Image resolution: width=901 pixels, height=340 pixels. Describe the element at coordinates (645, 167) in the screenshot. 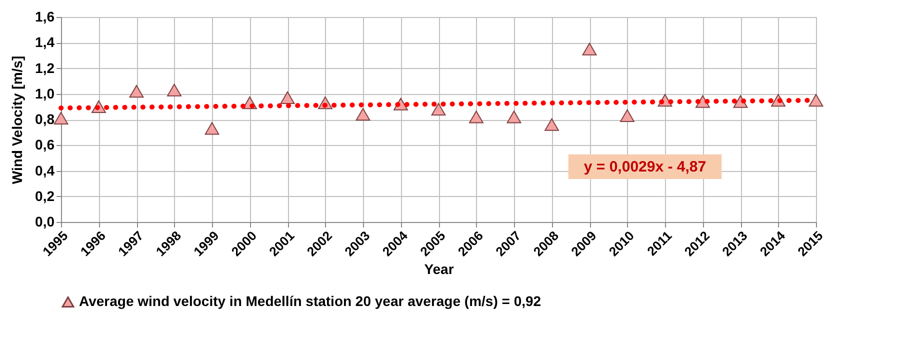

I see `annotation: y = 0,0029x - 4,87` at that location.